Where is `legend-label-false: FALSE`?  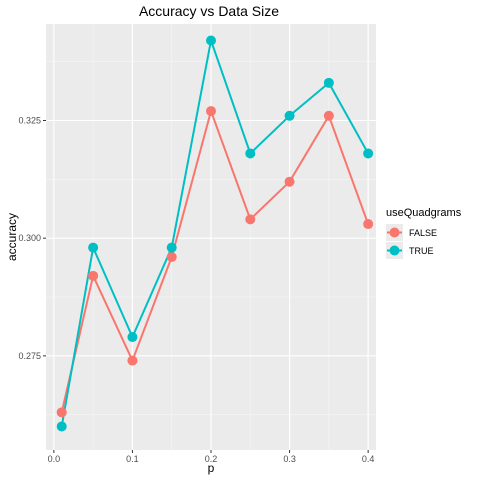 legend-label-false: FALSE is located at coordinates (423, 233).